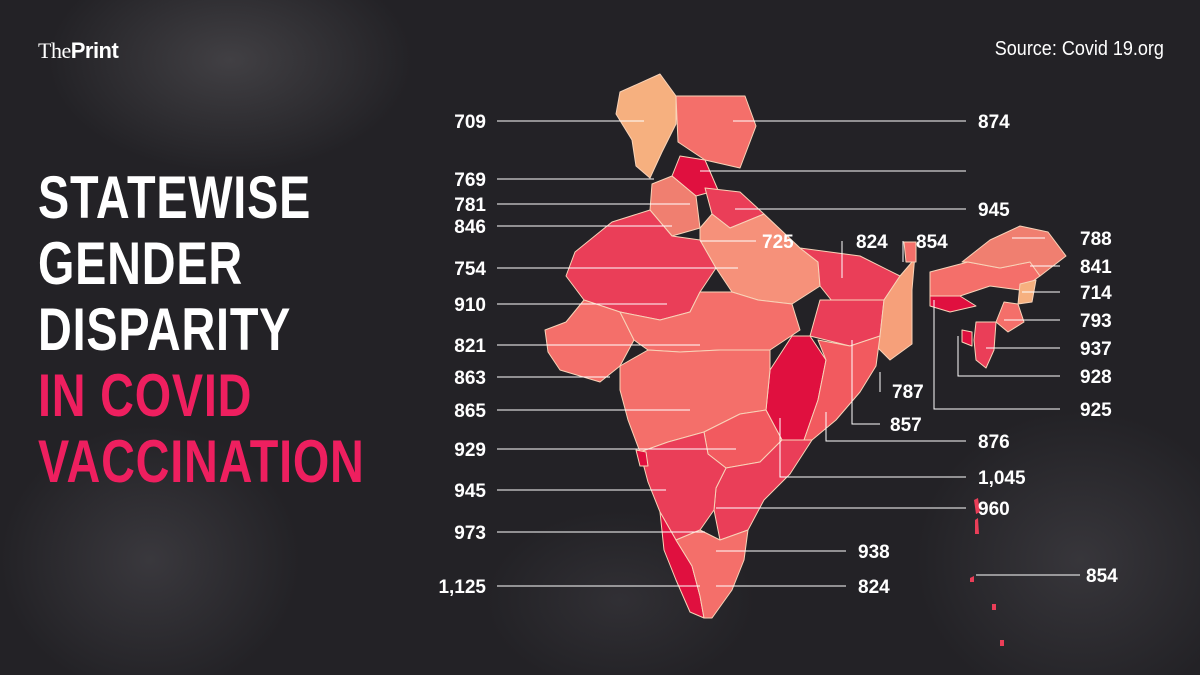 The width and height of the screenshot is (1200, 675). I want to click on value-label: 769, so click(470, 180).